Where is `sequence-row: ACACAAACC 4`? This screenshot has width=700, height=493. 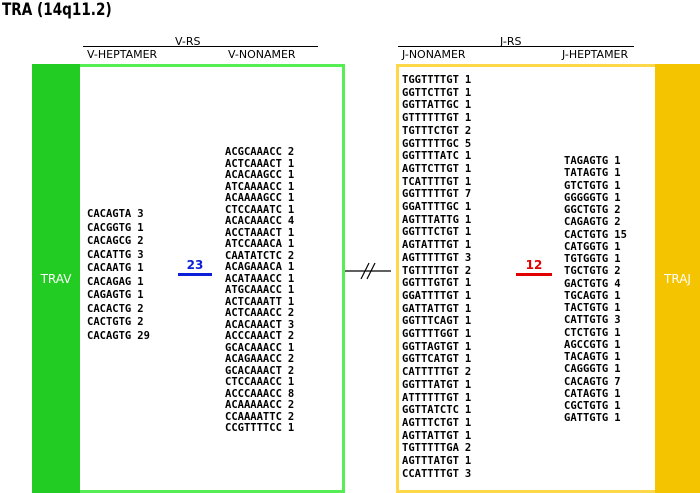 sequence-row: ACACAAACC 4 is located at coordinates (259, 221).